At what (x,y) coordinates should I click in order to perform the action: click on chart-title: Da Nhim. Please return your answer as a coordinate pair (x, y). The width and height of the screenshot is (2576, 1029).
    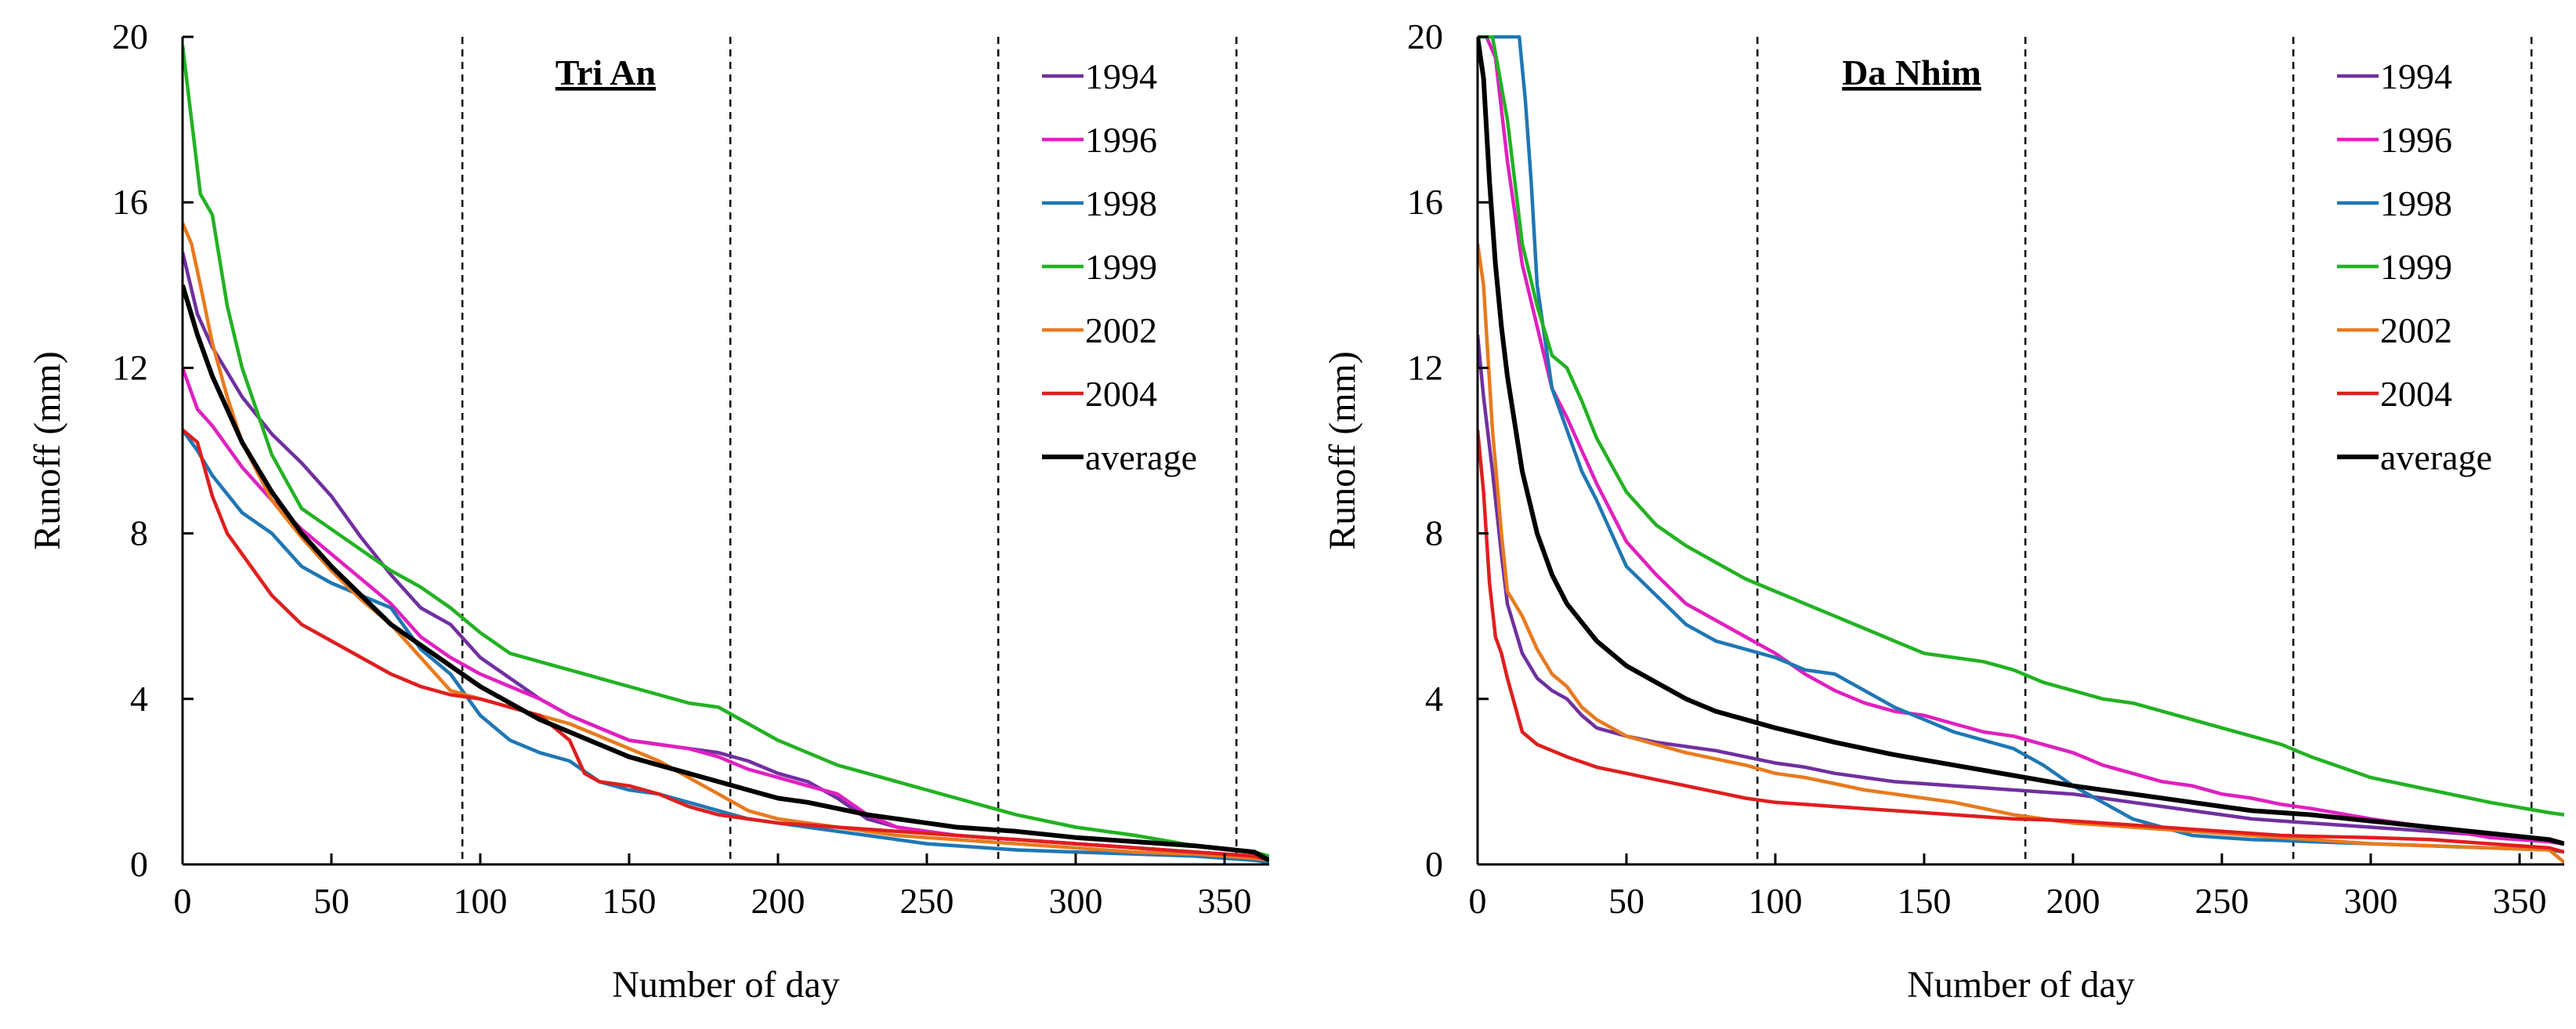
    Looking at the image, I should click on (1912, 72).